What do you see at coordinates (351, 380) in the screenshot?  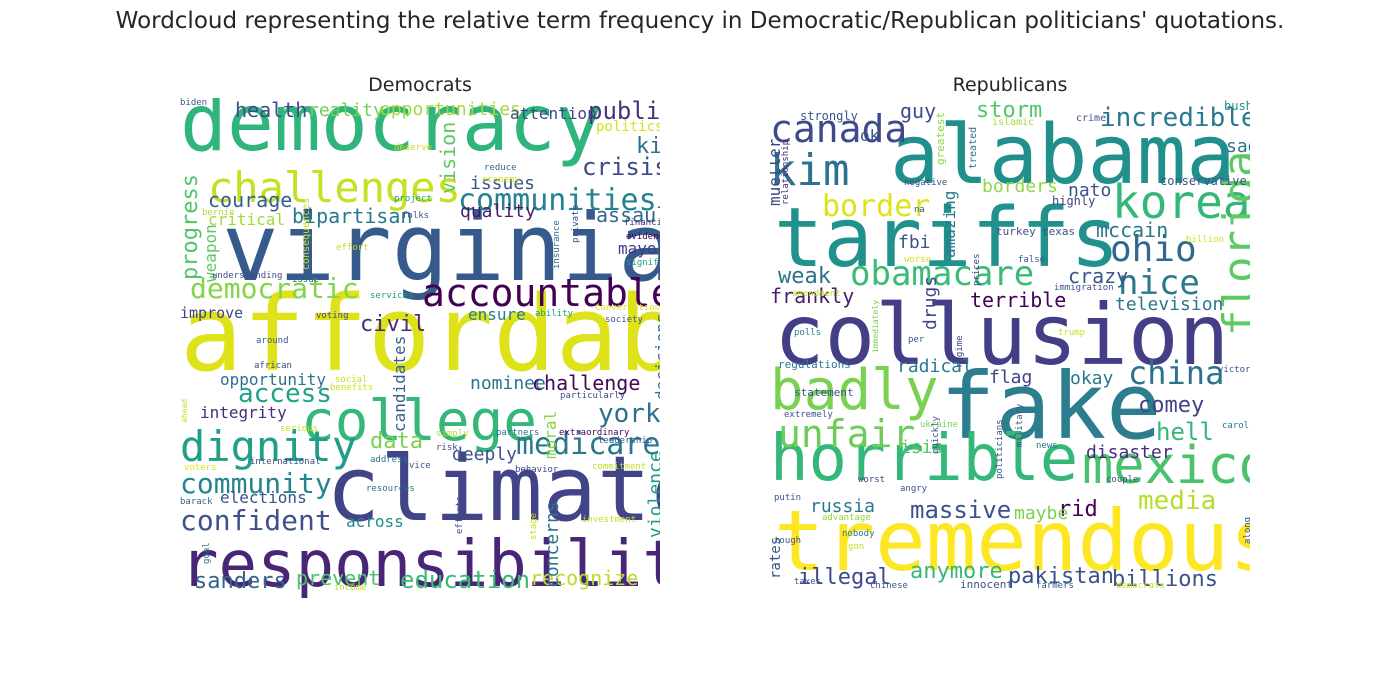 I see `word-social: social` at bounding box center [351, 380].